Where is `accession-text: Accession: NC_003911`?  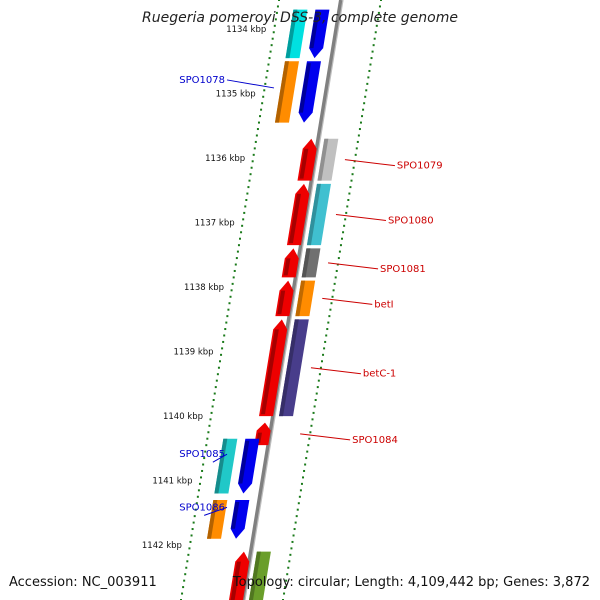
accession-text: Accession: NC_003911 is located at coordinates (83, 582).